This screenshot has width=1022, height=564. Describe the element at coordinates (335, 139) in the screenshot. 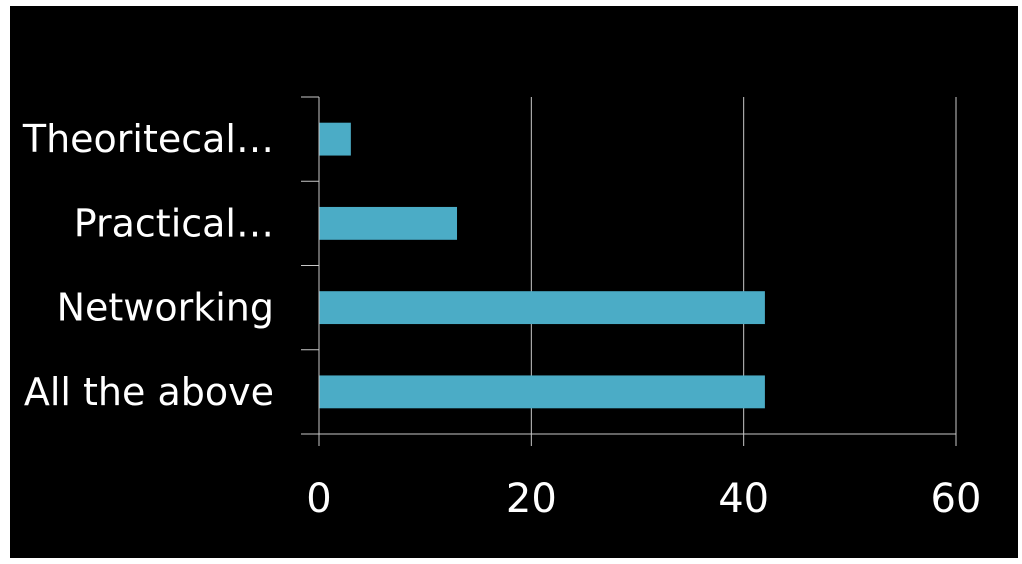

I see `bar-theoritecal` at that location.